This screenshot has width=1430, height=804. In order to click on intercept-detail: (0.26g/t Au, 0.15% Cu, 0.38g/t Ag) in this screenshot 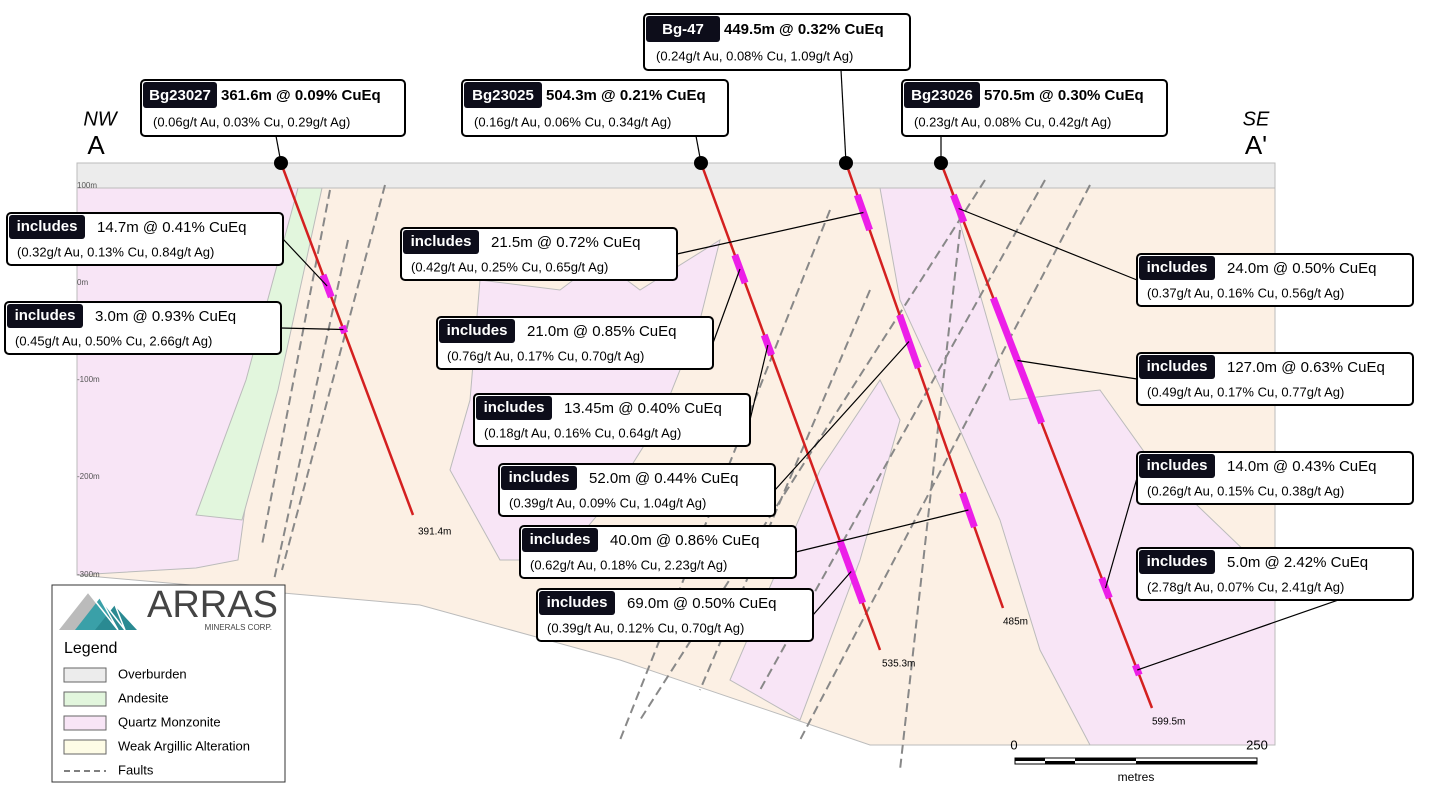, I will do `click(1245, 490)`.